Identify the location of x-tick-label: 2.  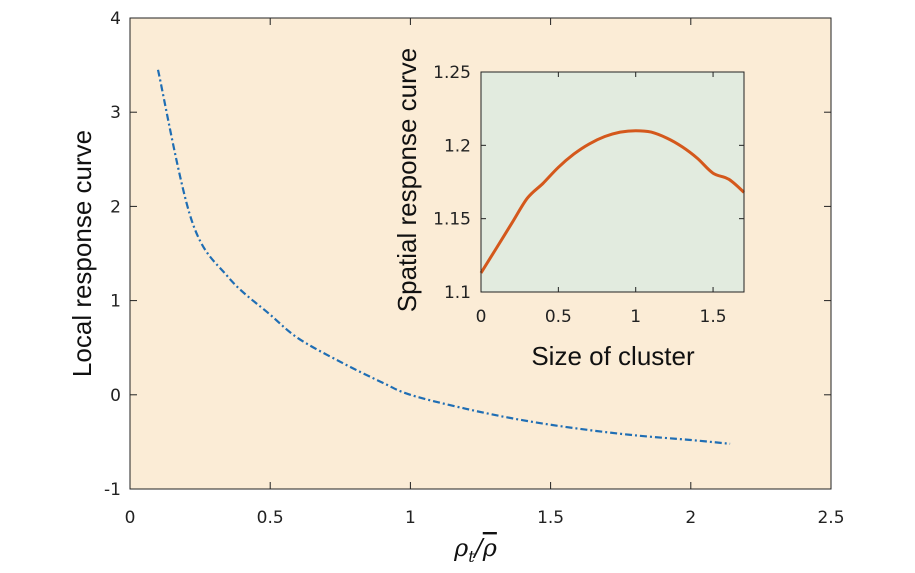
(690, 518).